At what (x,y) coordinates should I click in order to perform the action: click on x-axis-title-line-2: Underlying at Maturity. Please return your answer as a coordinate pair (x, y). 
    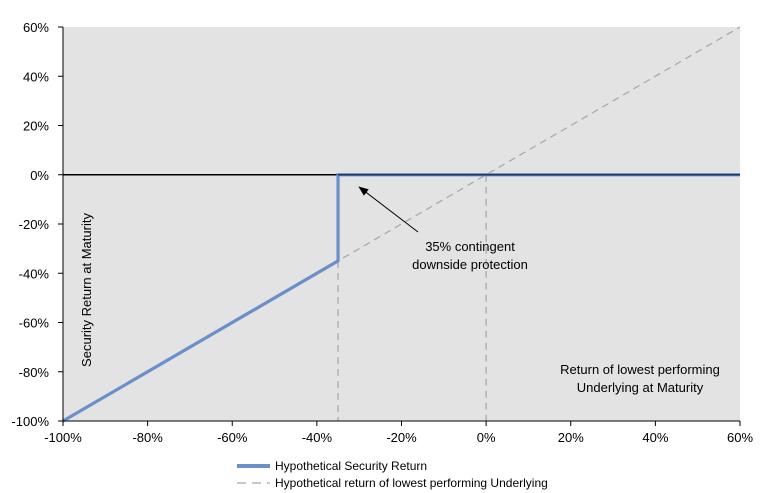
    Looking at the image, I should click on (640, 387).